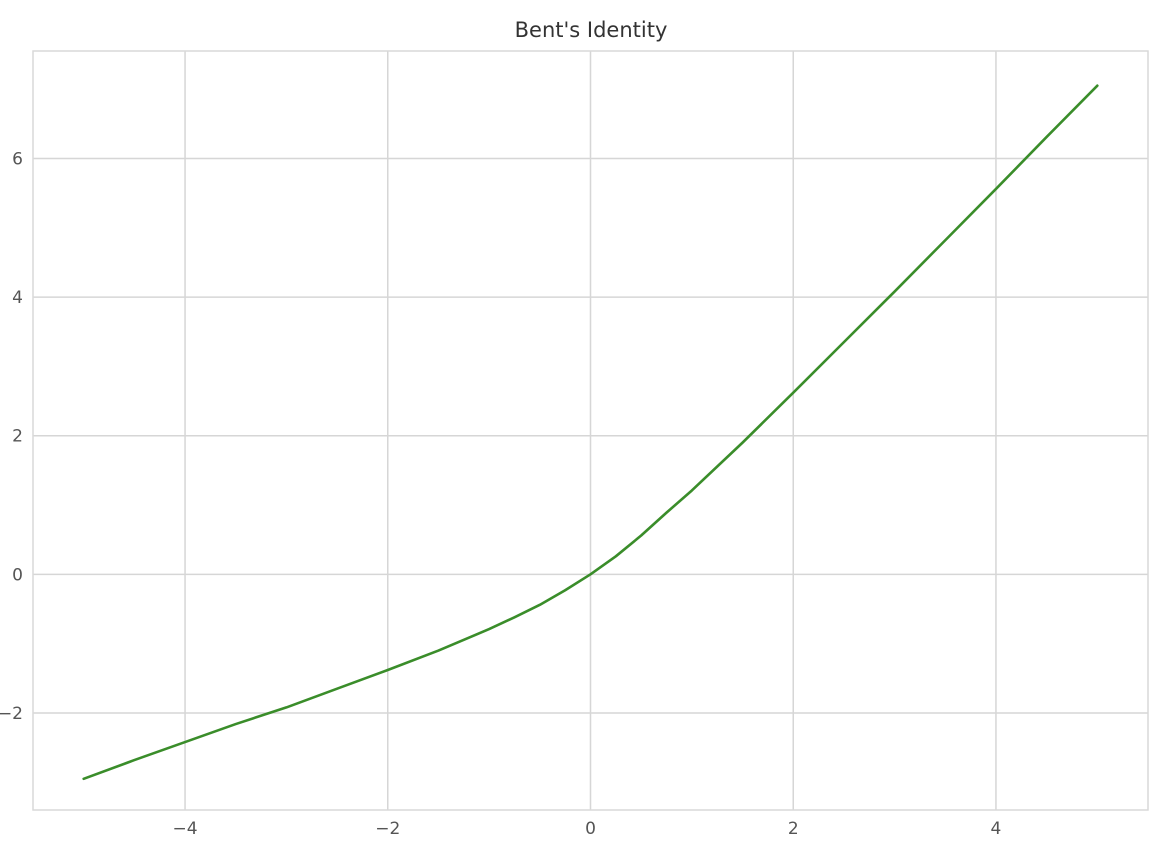 This screenshot has height=853, width=1174. I want to click on y-tick-label: 6, so click(17, 159).